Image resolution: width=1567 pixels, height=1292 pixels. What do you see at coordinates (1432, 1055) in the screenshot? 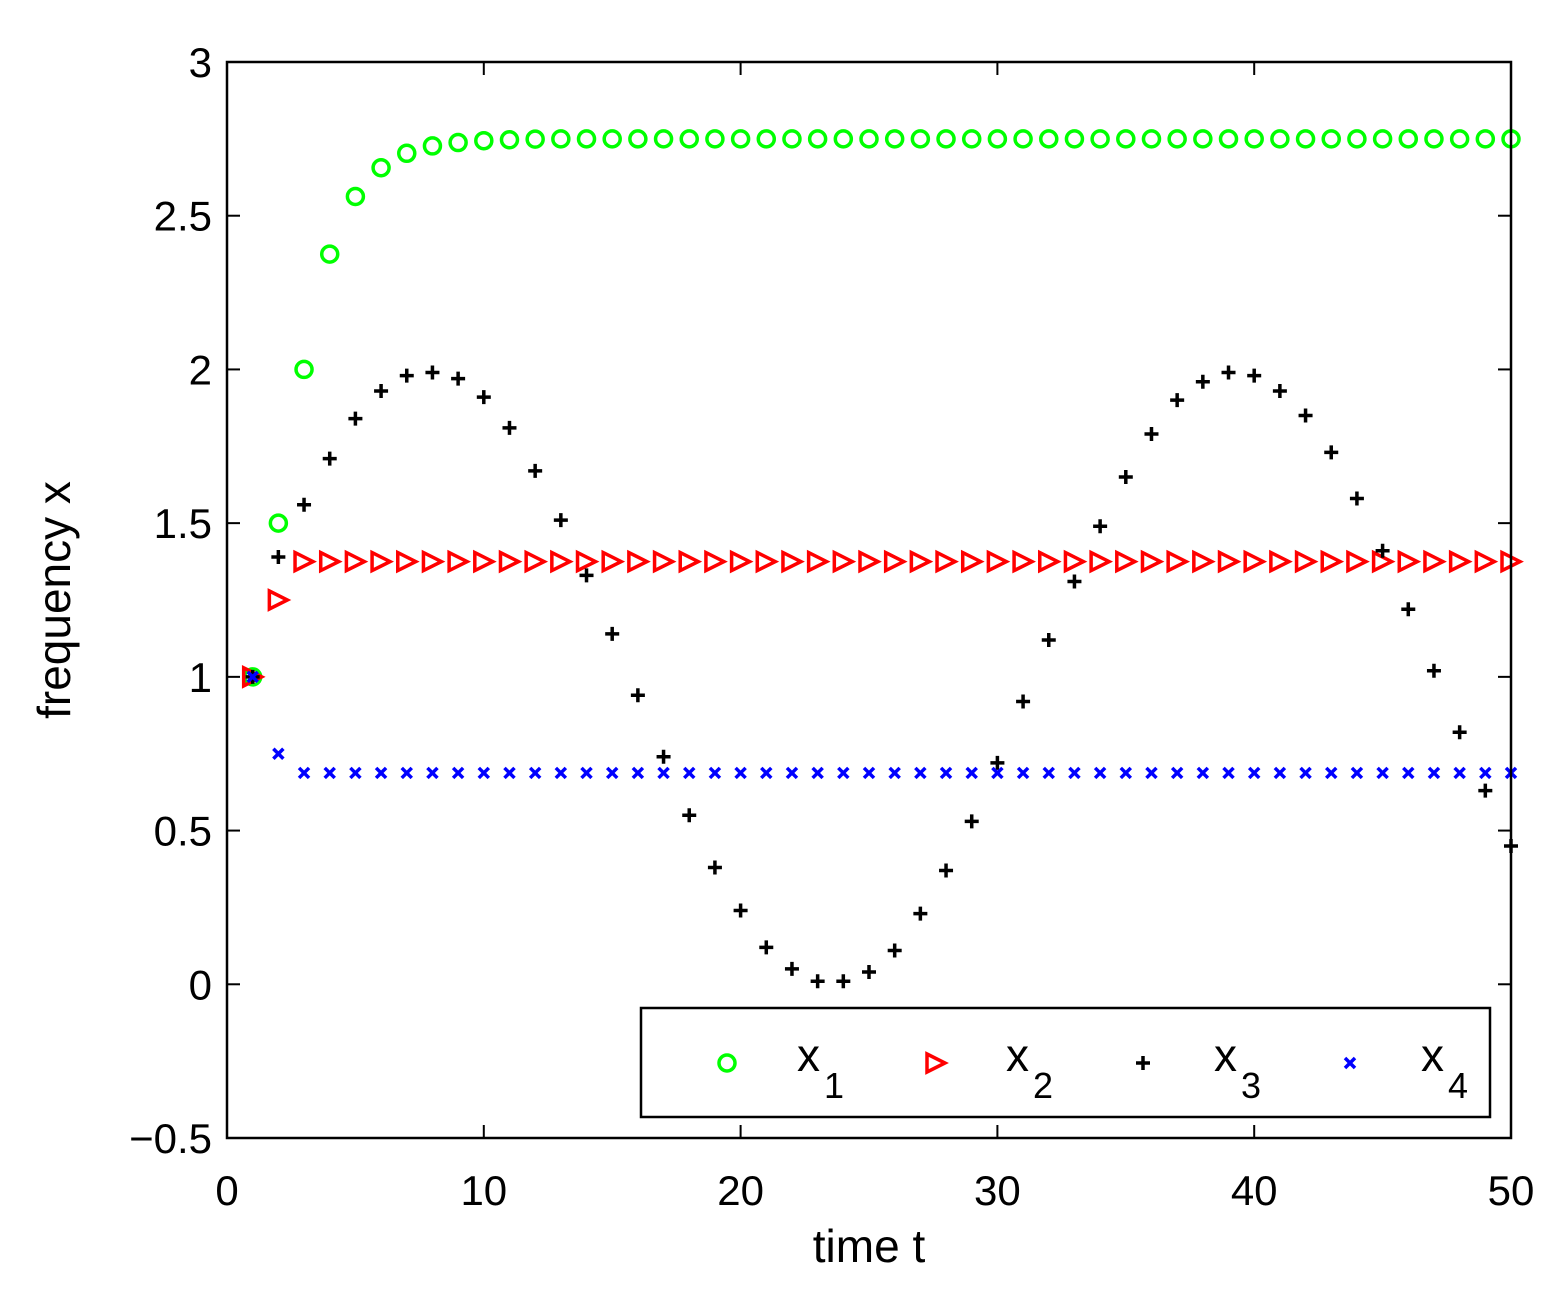
I see `legend-label: x` at bounding box center [1432, 1055].